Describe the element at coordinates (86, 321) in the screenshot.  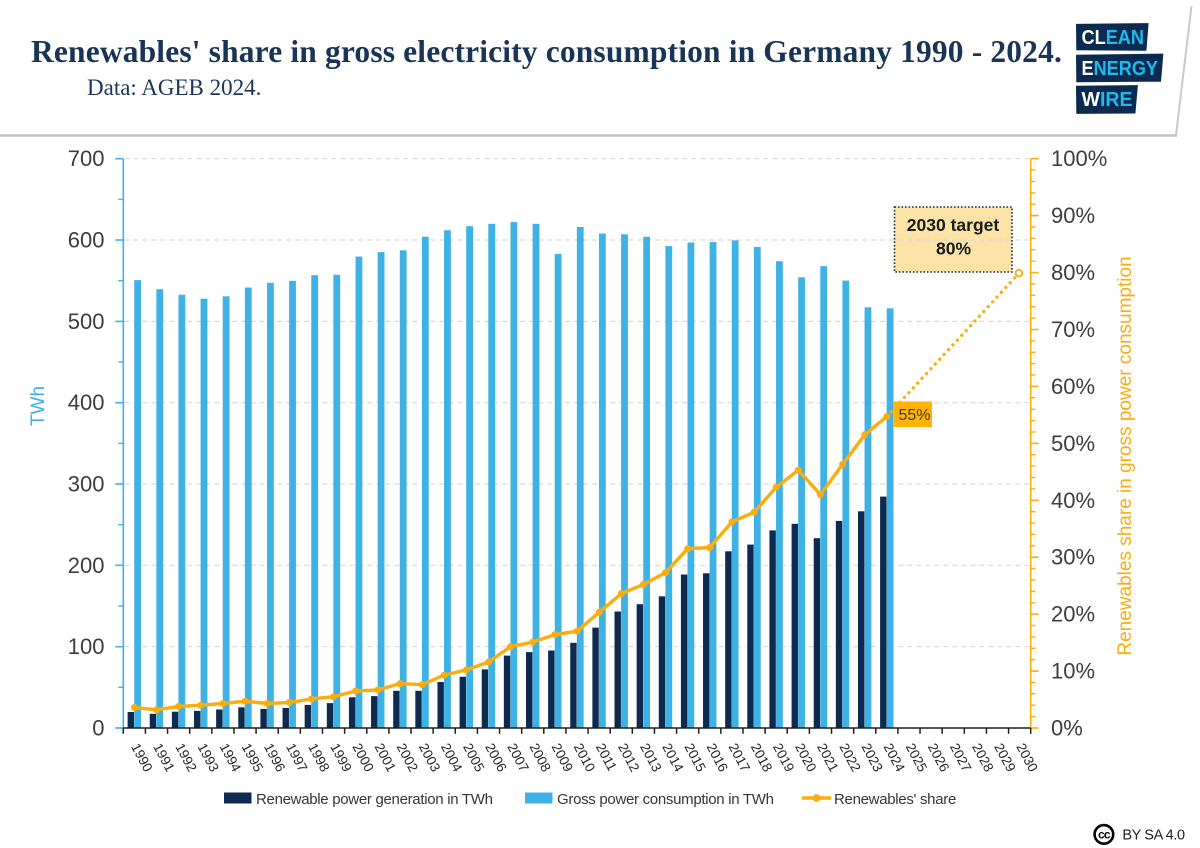
I see `svg-text: 500` at that location.